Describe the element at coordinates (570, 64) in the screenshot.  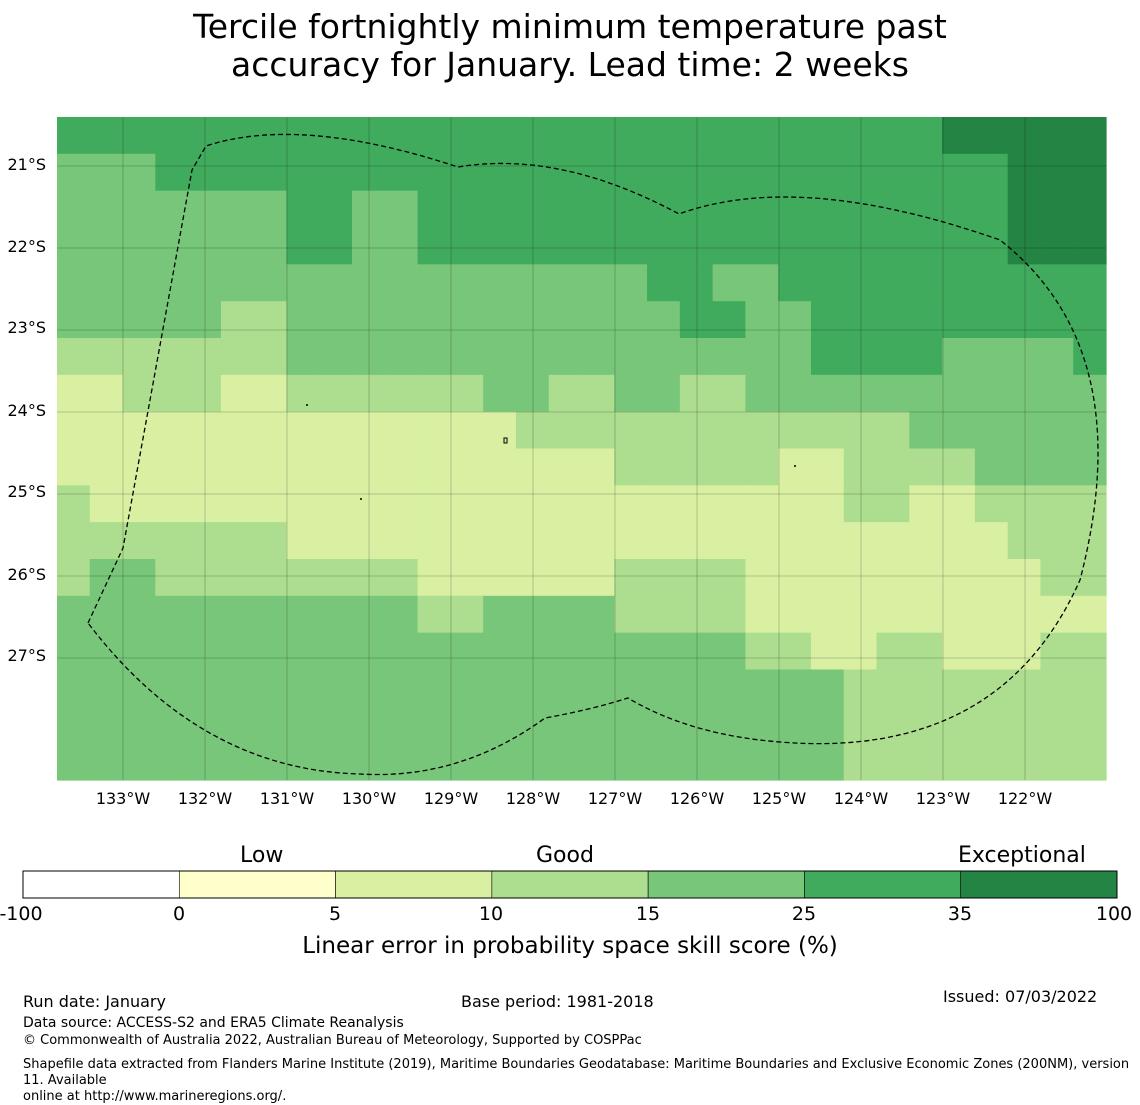
I see `title-line-2: accuracy for January. Lead time: 2 weeks` at that location.